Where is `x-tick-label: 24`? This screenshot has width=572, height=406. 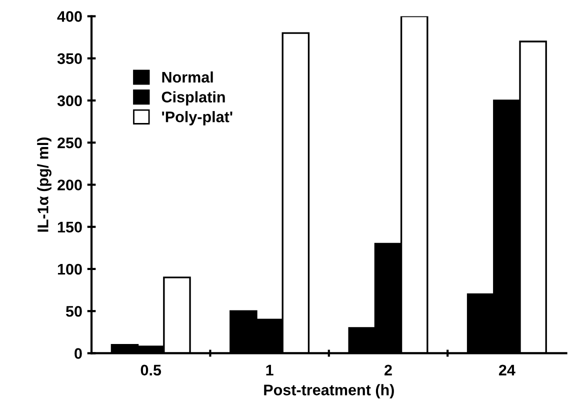 x-tick-label: 24 is located at coordinates (507, 370).